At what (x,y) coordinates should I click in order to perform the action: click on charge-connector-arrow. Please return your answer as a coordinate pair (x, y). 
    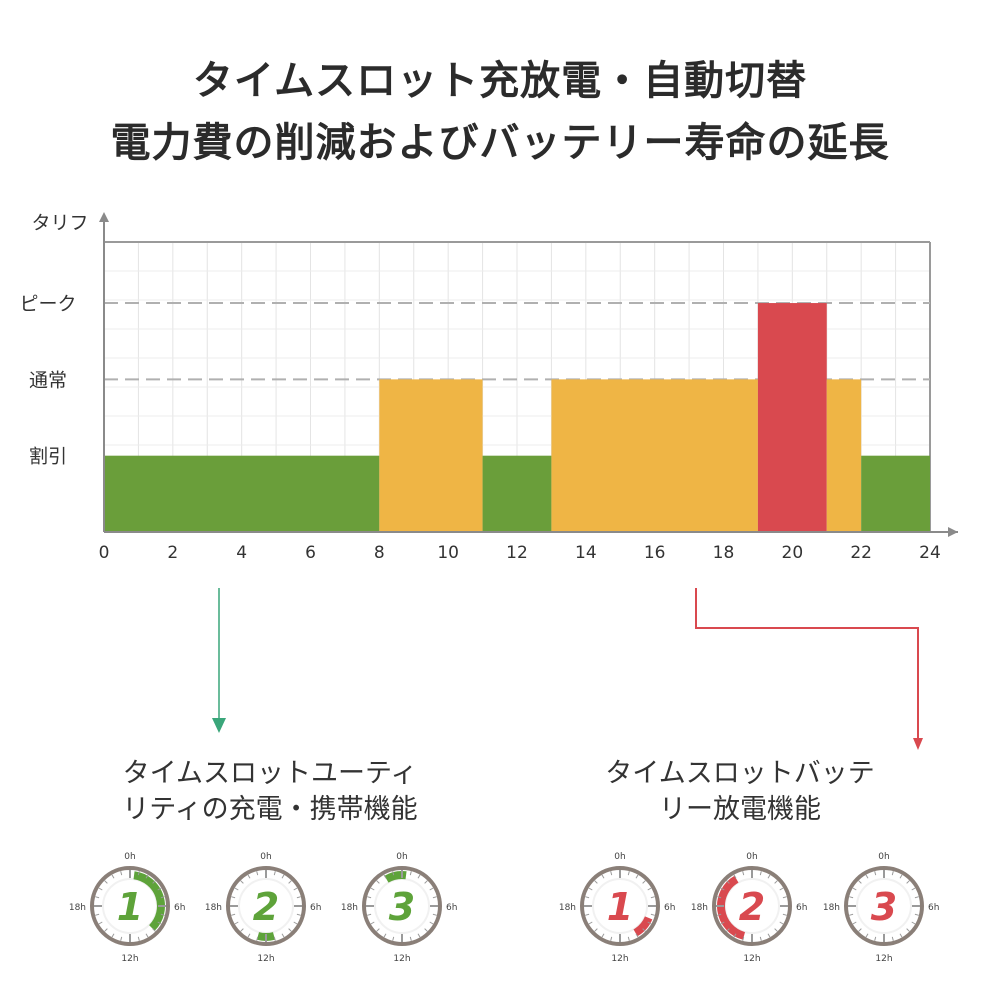
    Looking at the image, I should click on (219, 725).